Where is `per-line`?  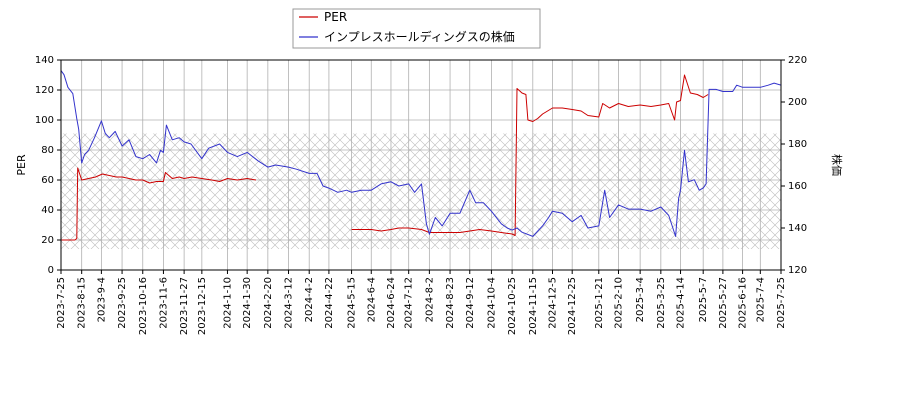
per-line is located at coordinates (159, 204).